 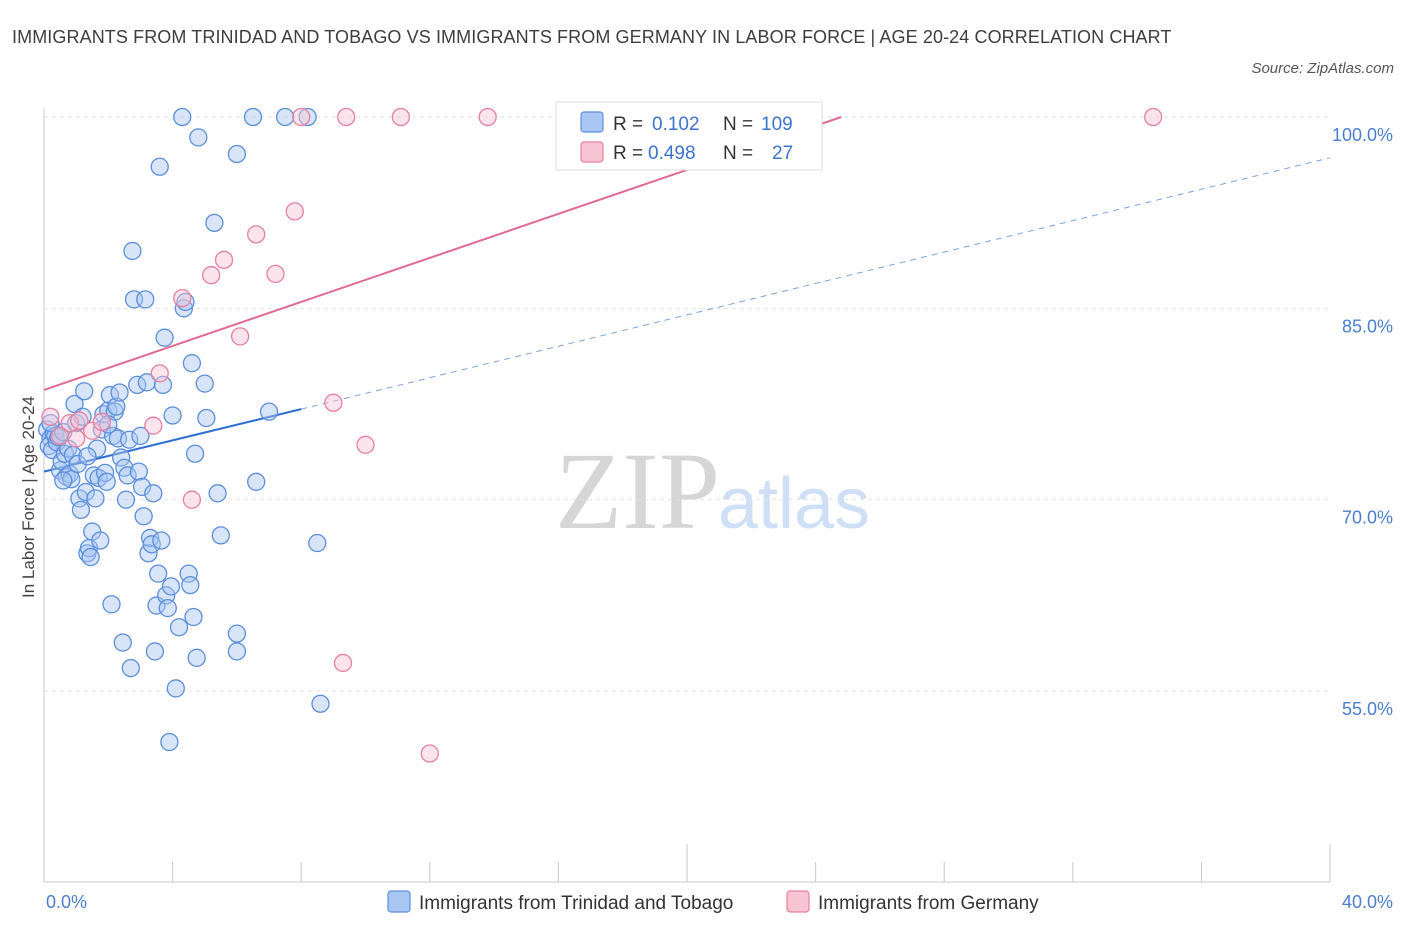 I want to click on legend-swatch-germany, so click(x=592, y=152).